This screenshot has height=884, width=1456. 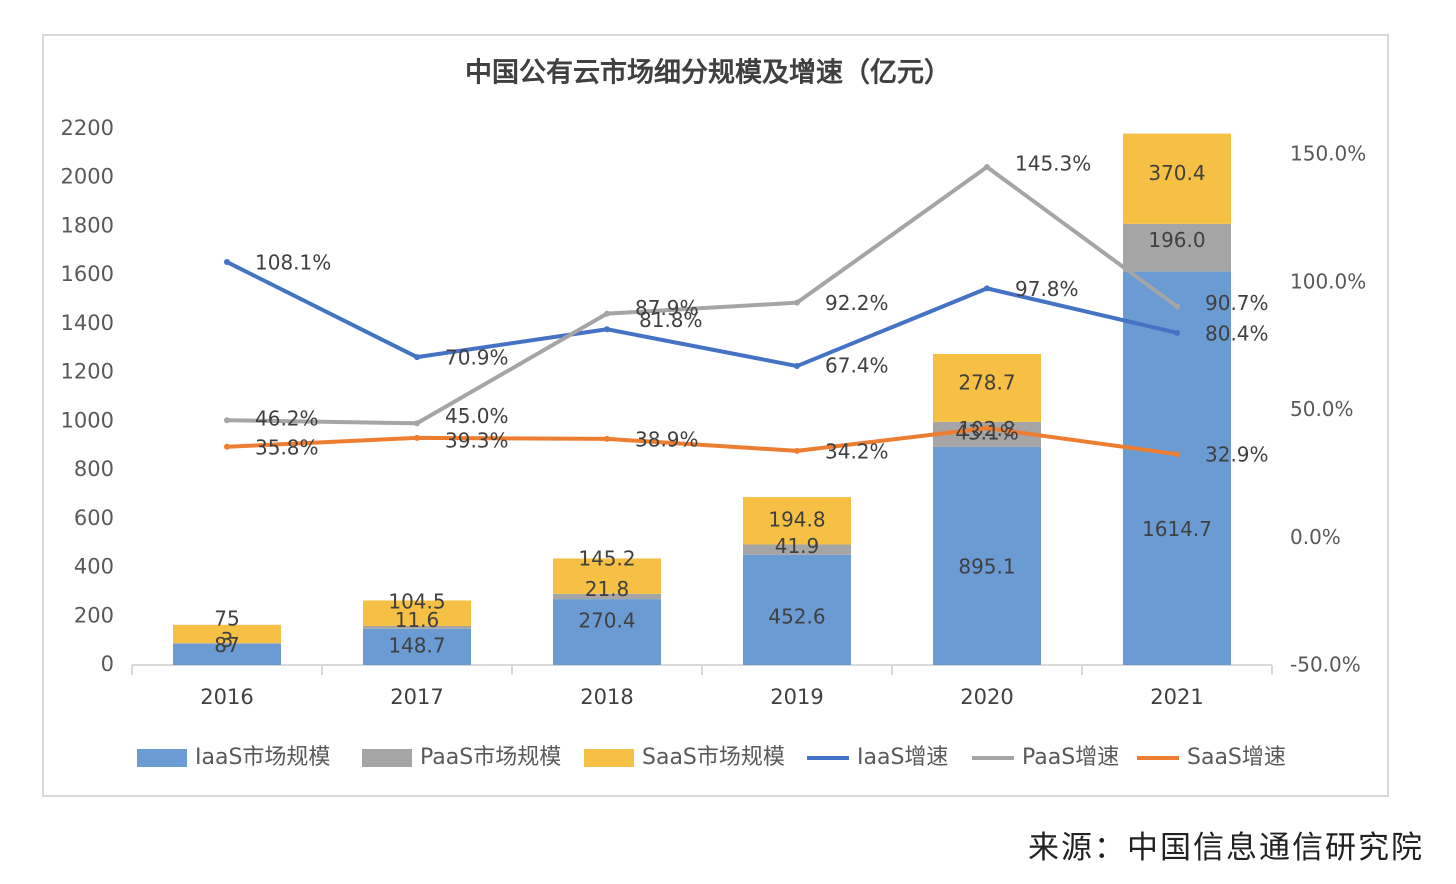 What do you see at coordinates (986, 382) in the screenshot?
I see `bar-label-saas: 278.7` at bounding box center [986, 382].